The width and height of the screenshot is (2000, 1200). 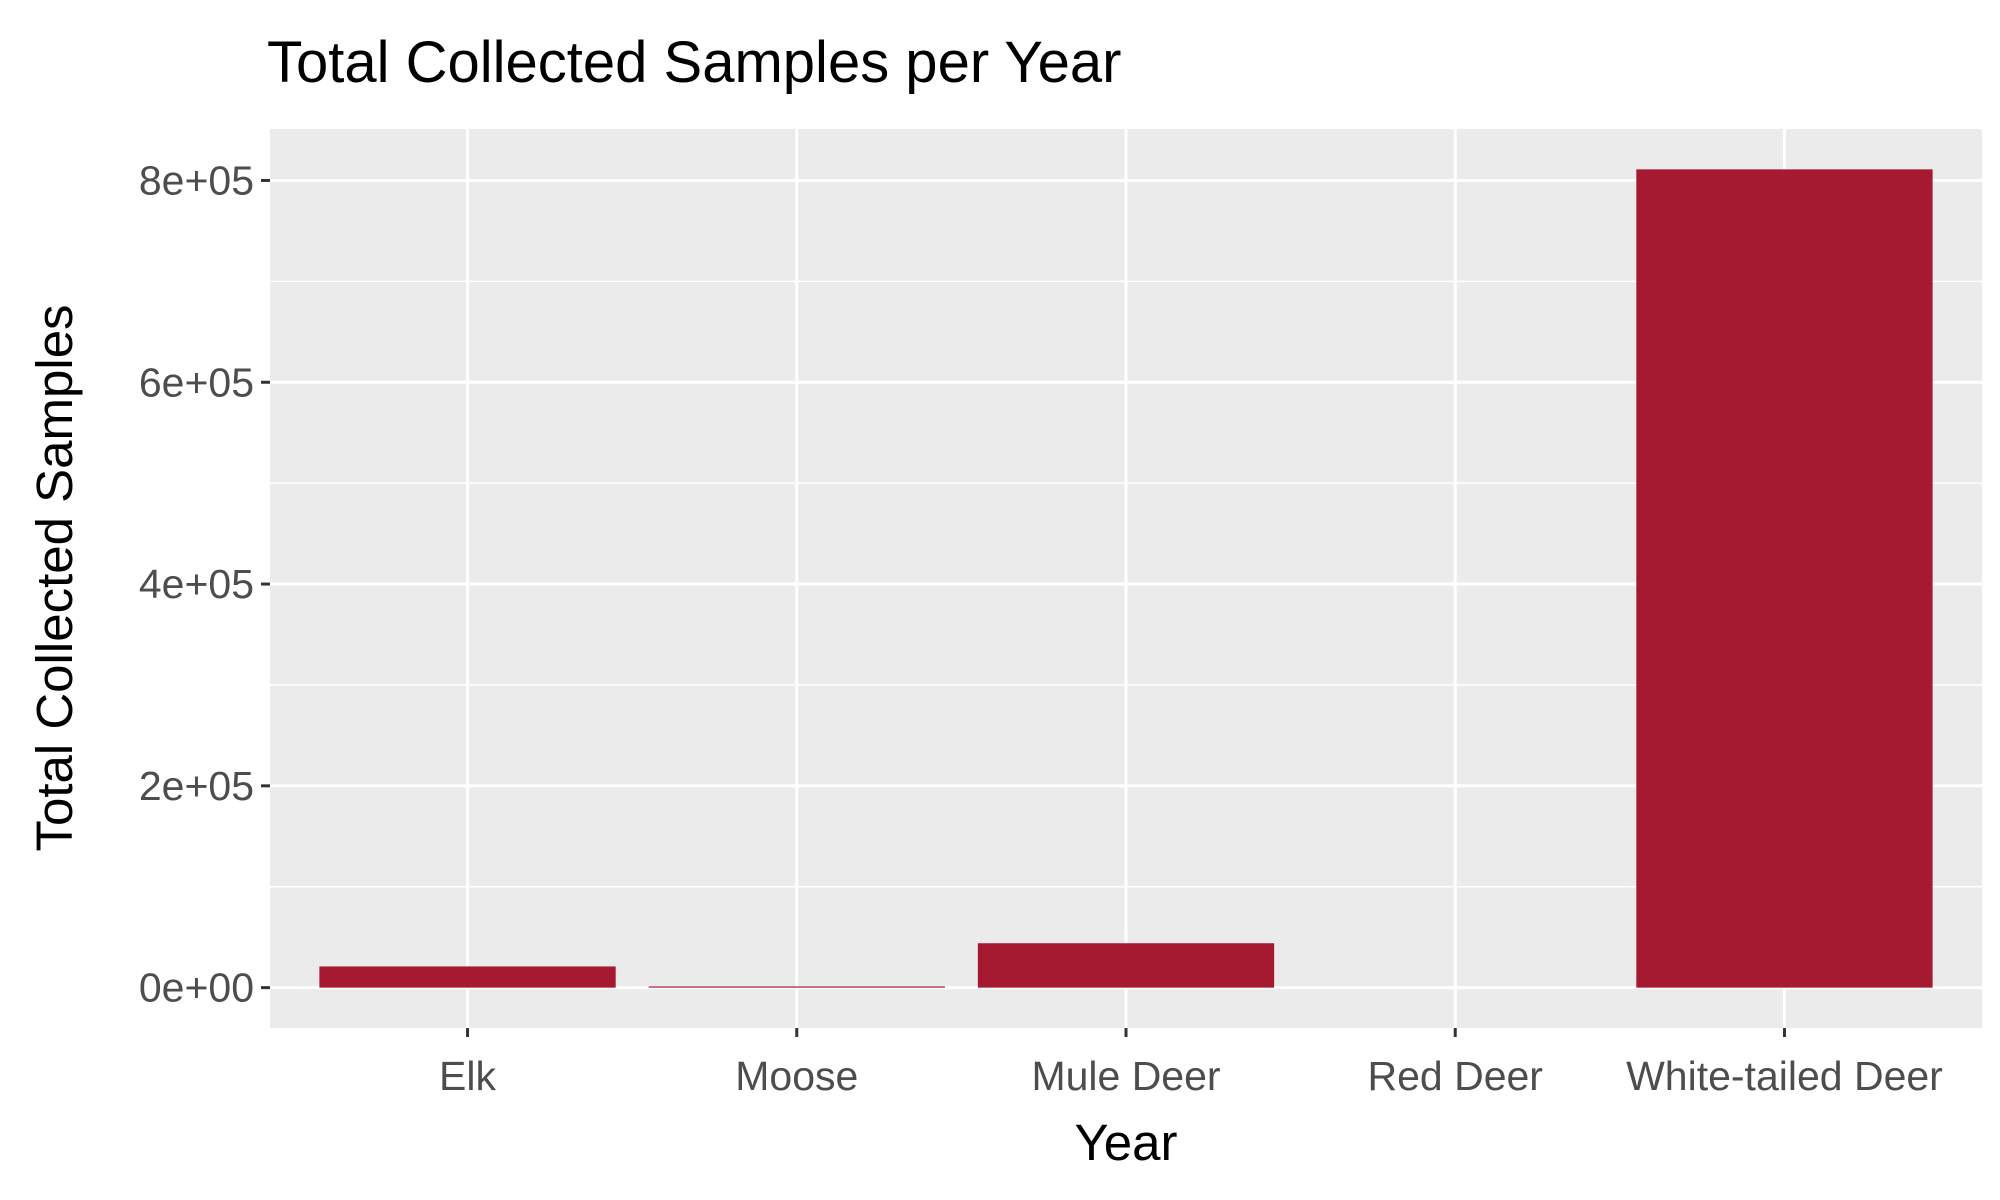 What do you see at coordinates (1126, 965) in the screenshot?
I see `bar-mule-deer` at bounding box center [1126, 965].